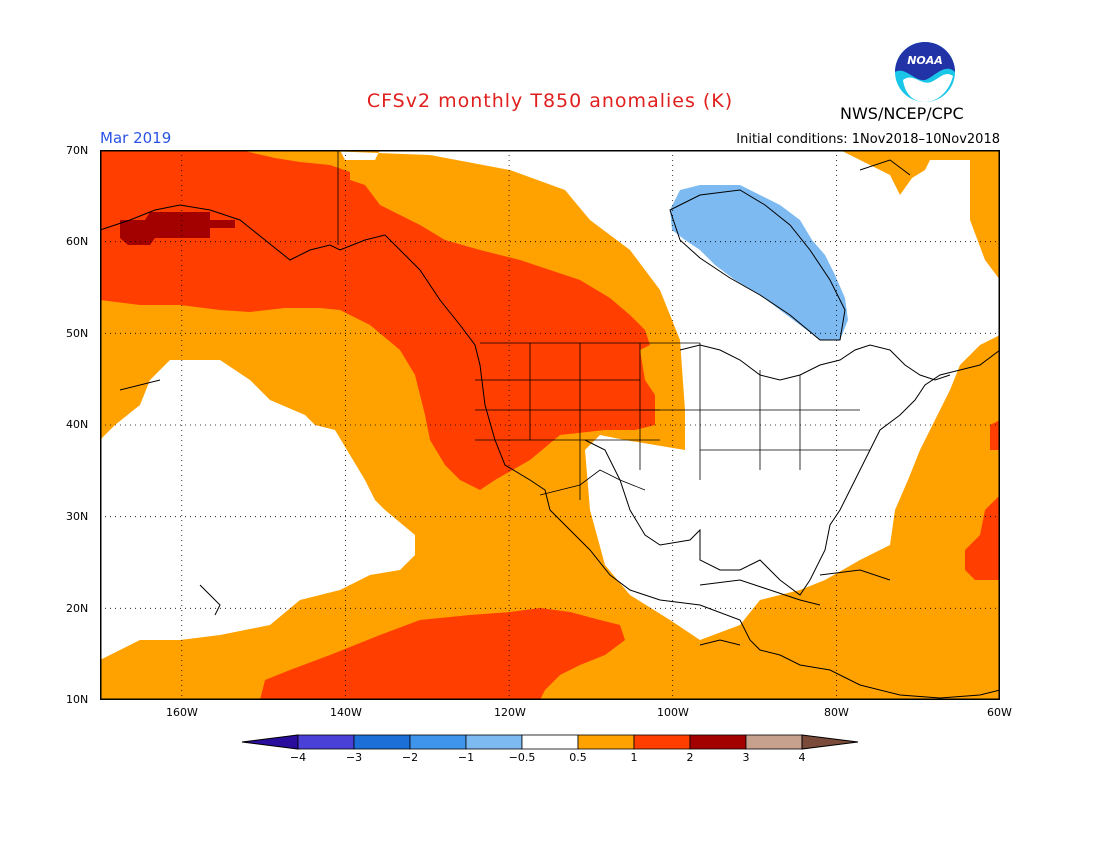 The image size is (1100, 850). What do you see at coordinates (690, 757) in the screenshot?
I see `legend-tick-label: 2` at bounding box center [690, 757].